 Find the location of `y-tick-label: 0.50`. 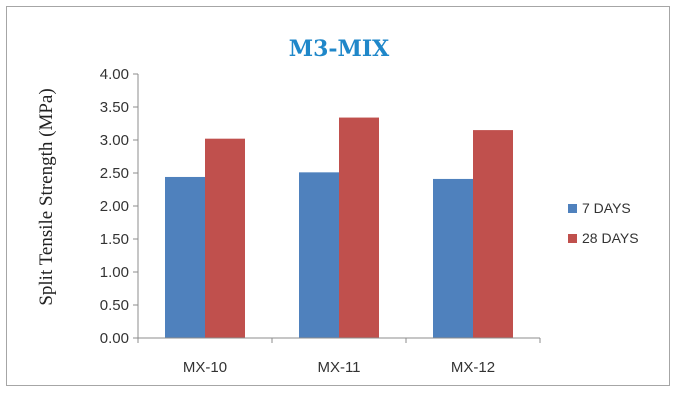

y-tick-label: 0.50 is located at coordinates (114, 305).